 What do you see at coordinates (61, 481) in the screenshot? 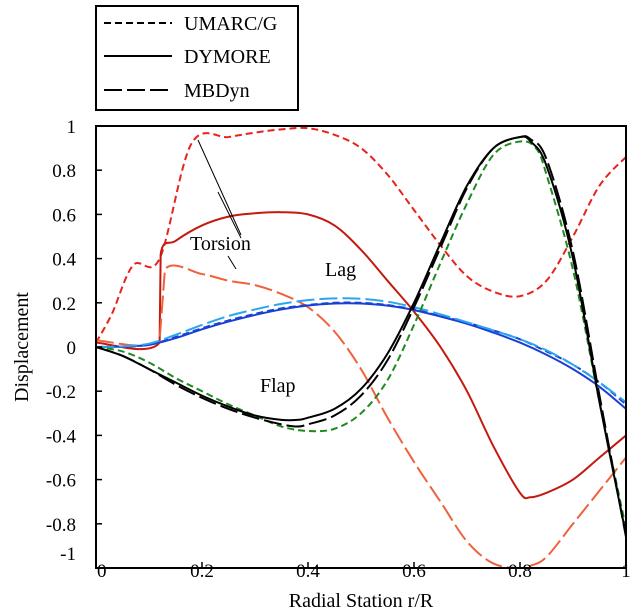
I see `y-tick-label: -0.6` at bounding box center [61, 481].